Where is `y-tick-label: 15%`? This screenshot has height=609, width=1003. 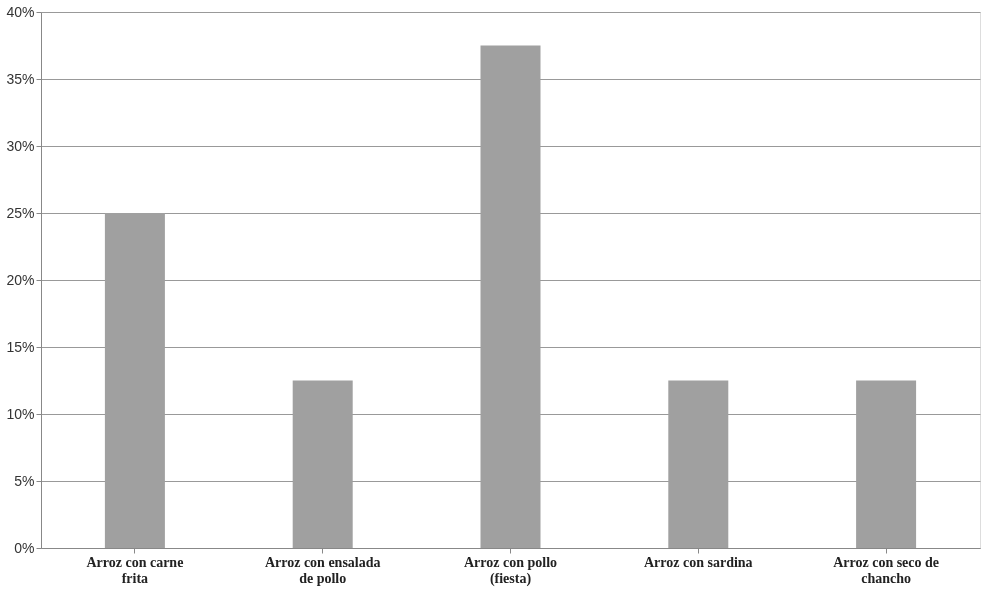 y-tick-label: 15% is located at coordinates (20, 346).